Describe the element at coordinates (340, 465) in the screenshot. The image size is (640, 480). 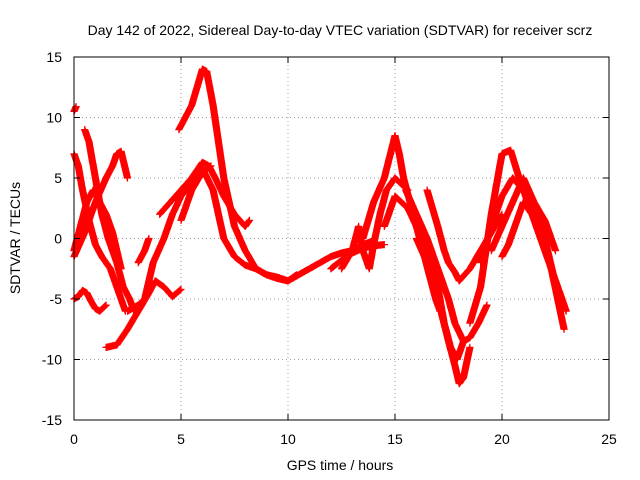
I see `x-axis-label: GPS time / hours` at that location.